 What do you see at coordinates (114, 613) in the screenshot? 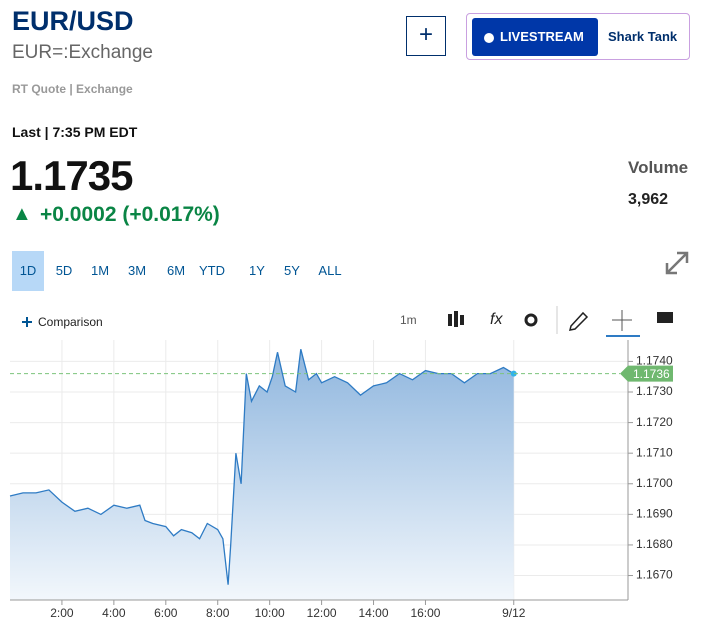
I see `x-tick-label: 4:00` at bounding box center [114, 613].